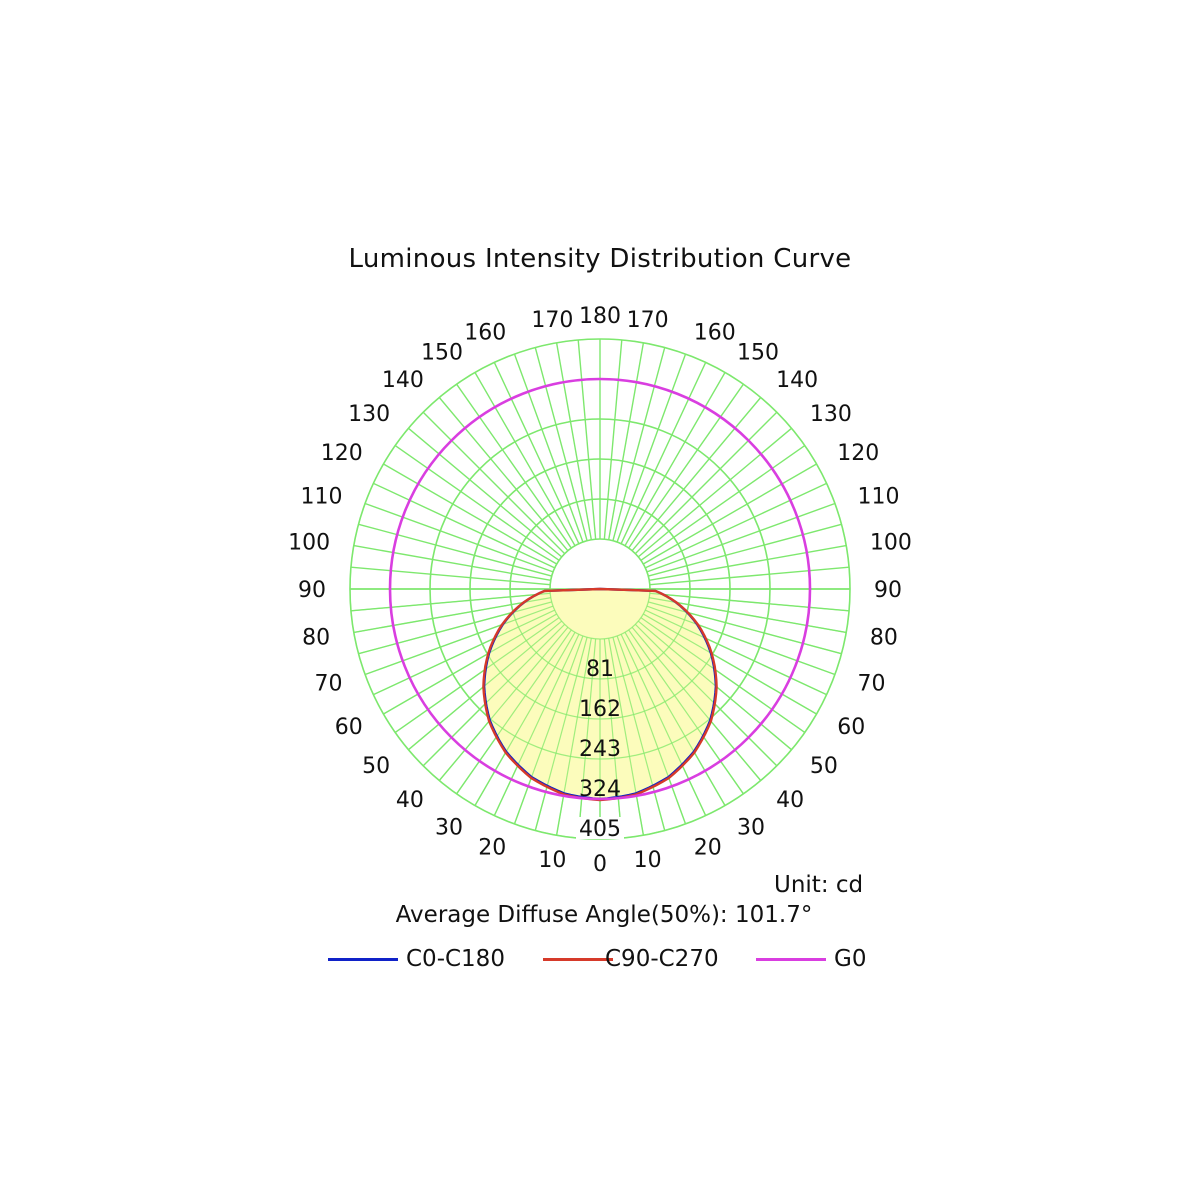  What do you see at coordinates (312, 590) in the screenshot?
I see `angle-label-left: 90` at bounding box center [312, 590].